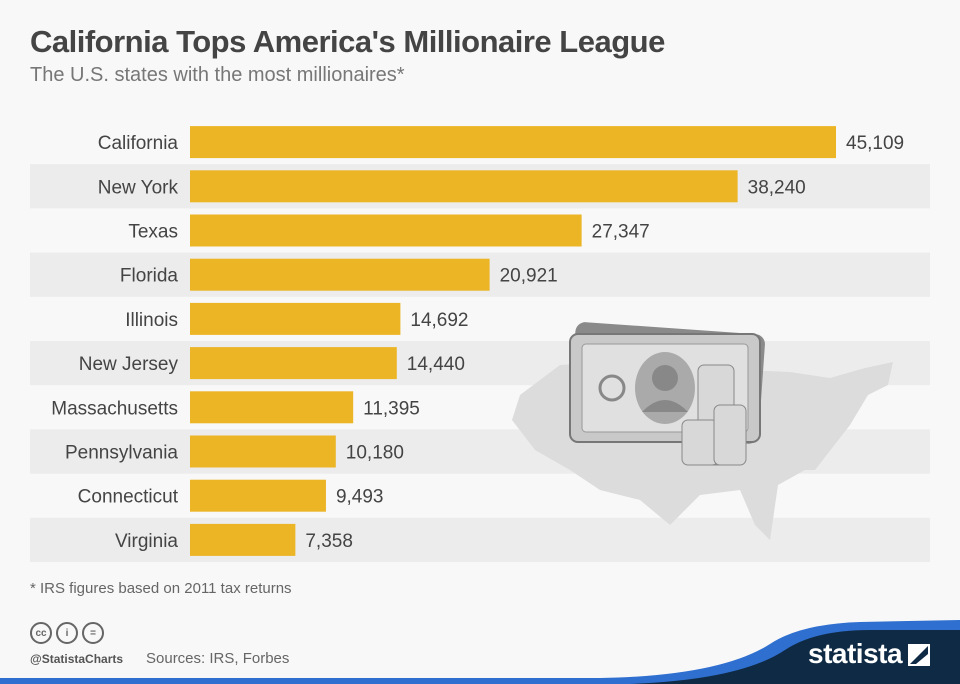 Image resolution: width=960 pixels, height=684 pixels. What do you see at coordinates (218, 658) in the screenshot?
I see `sources-text: Sources: IRS, Forbes` at bounding box center [218, 658].